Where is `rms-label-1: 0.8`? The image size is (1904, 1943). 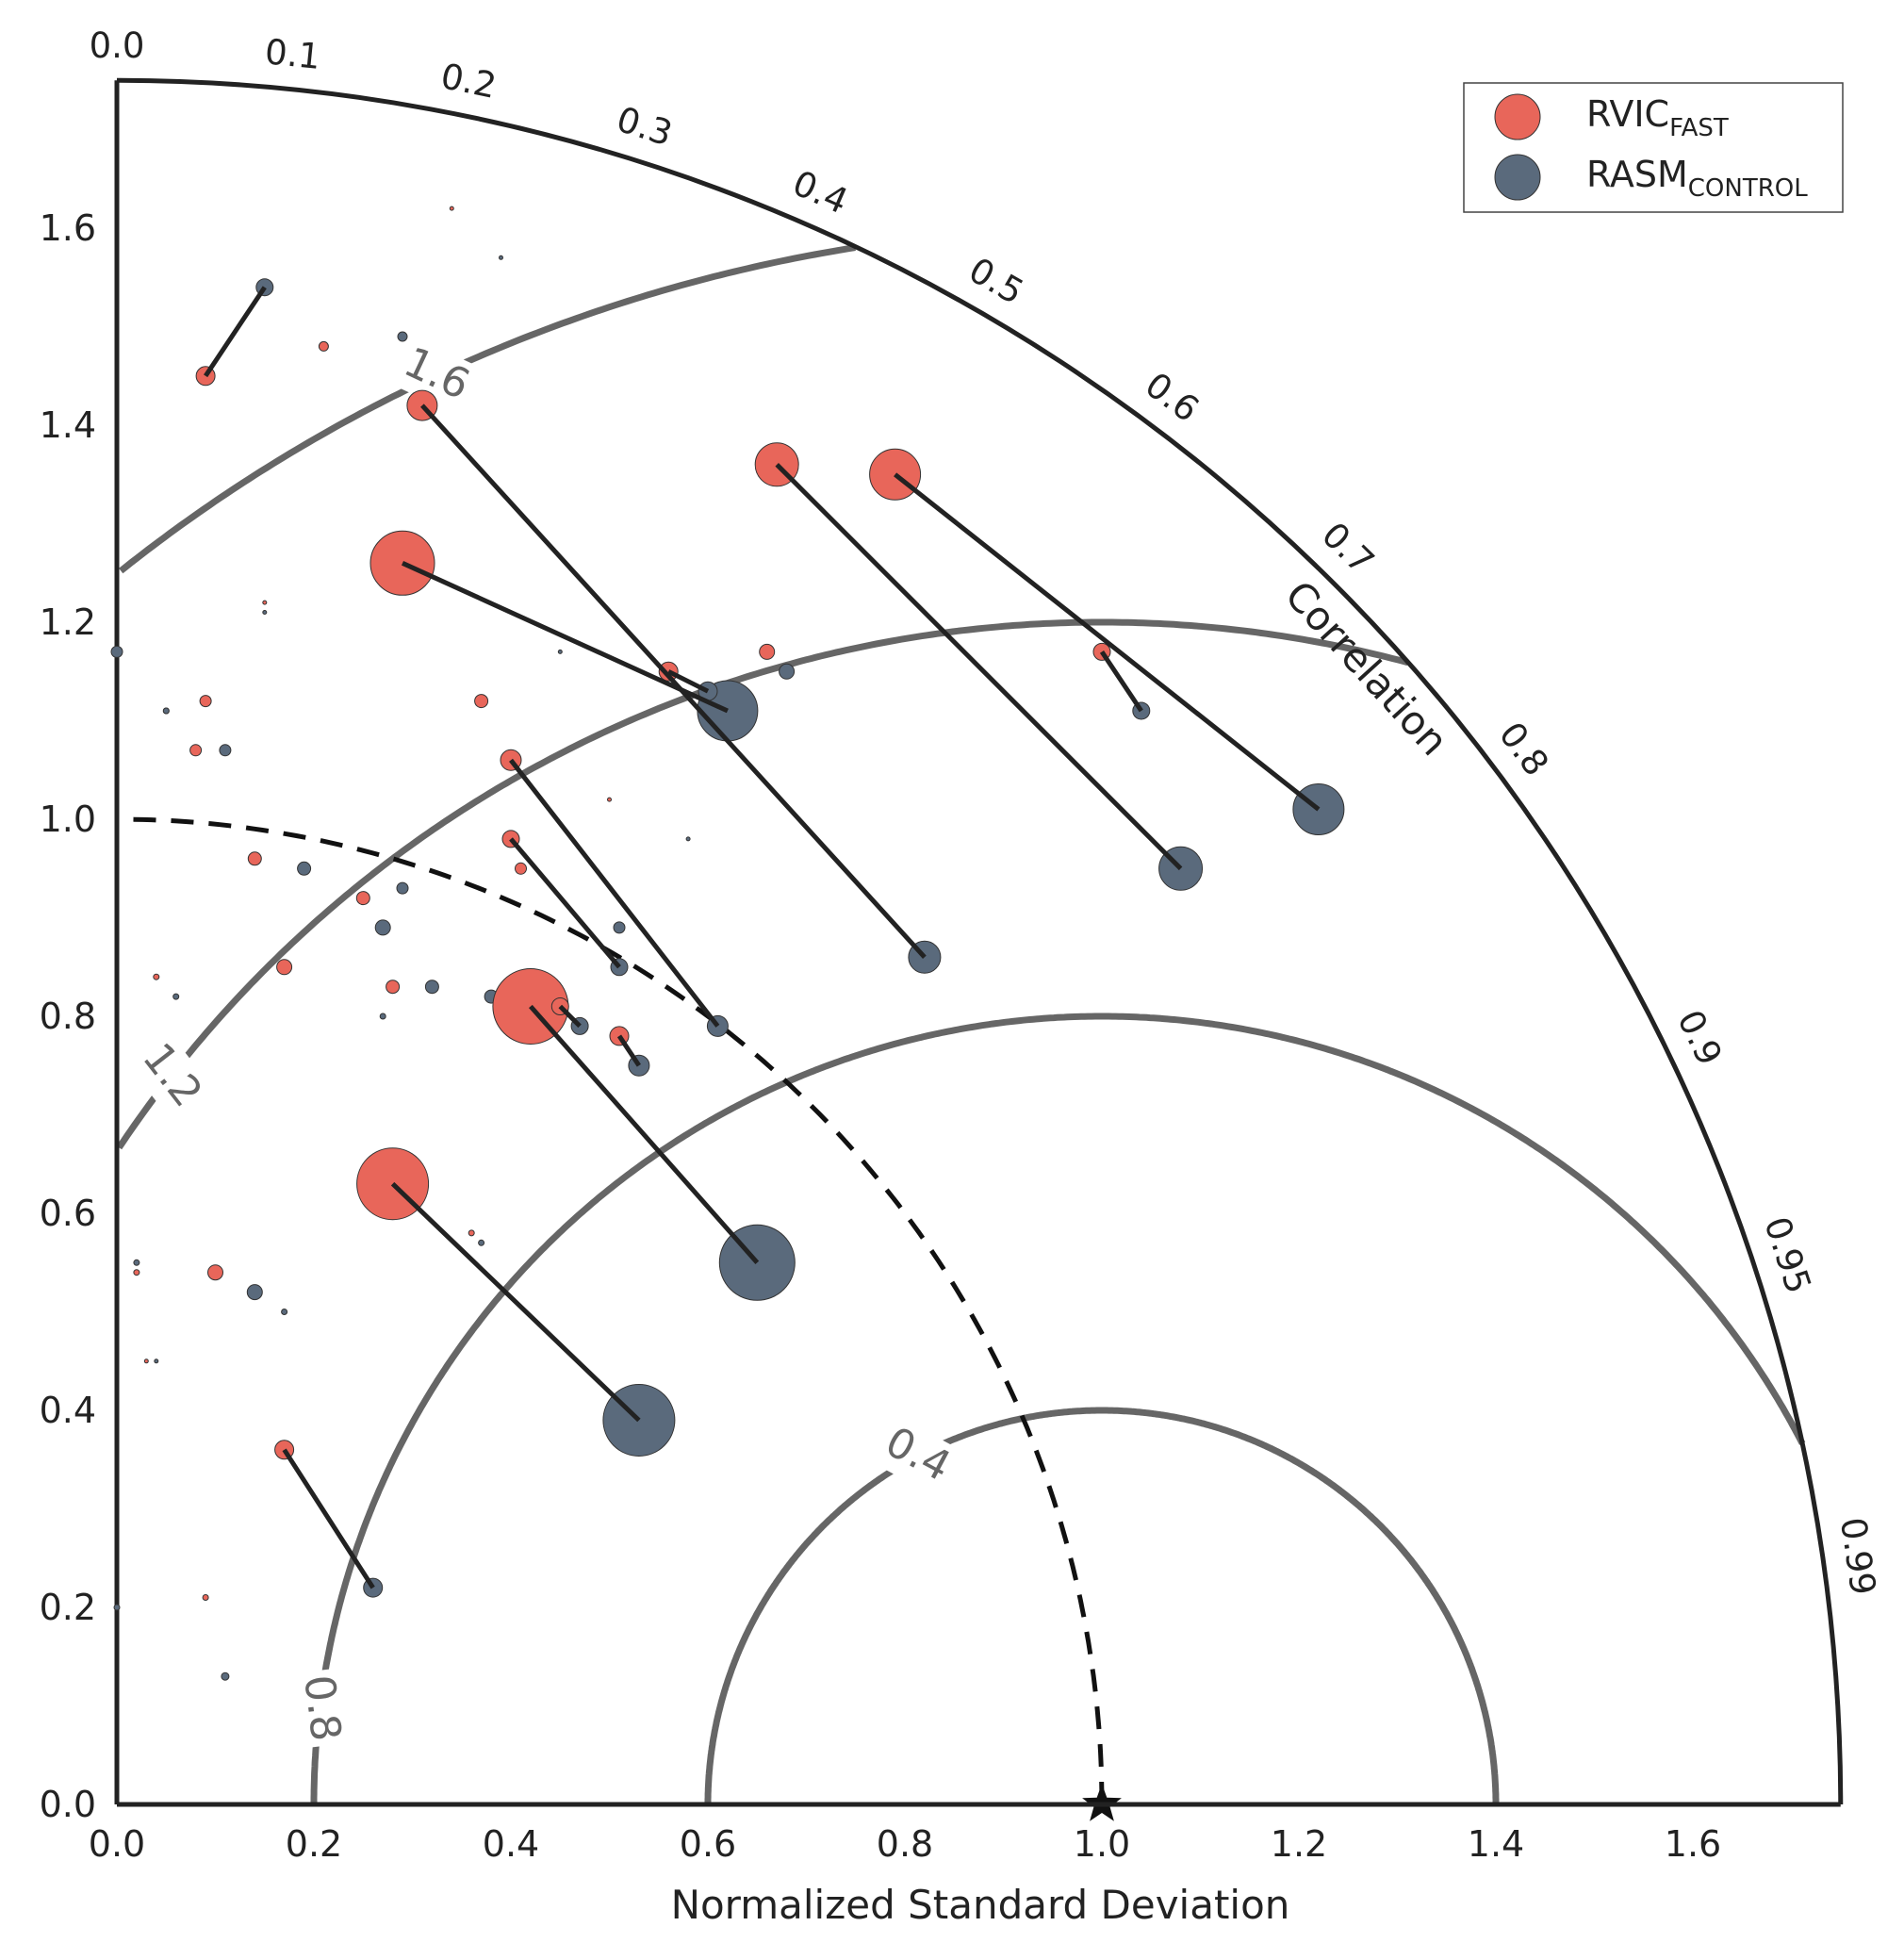
rms-label-1: 0.8 is located at coordinates (322, 1708).